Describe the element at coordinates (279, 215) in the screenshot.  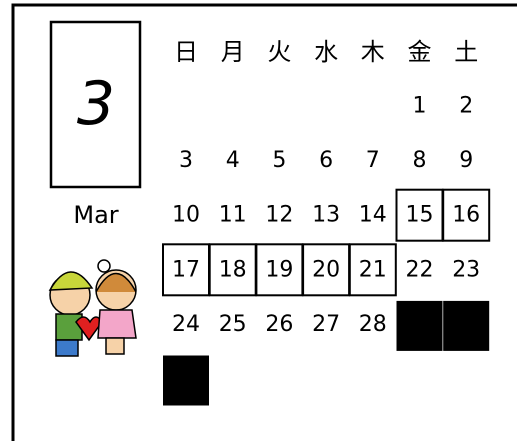
I see `day: 12` at that location.